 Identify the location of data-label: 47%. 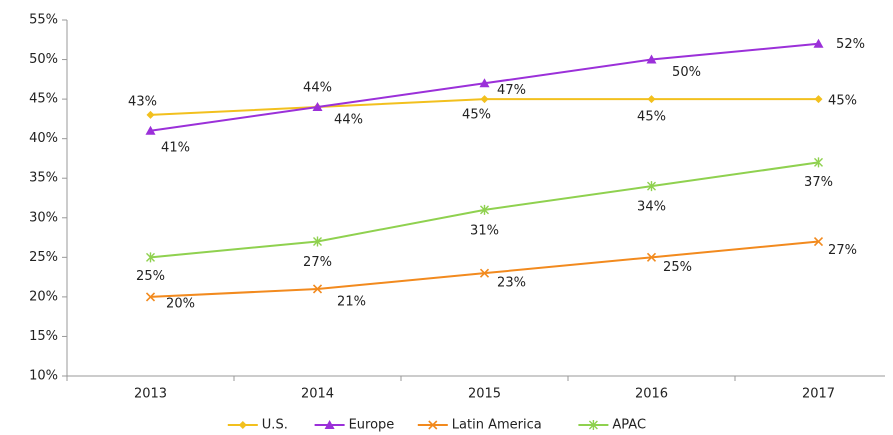
(511, 90).